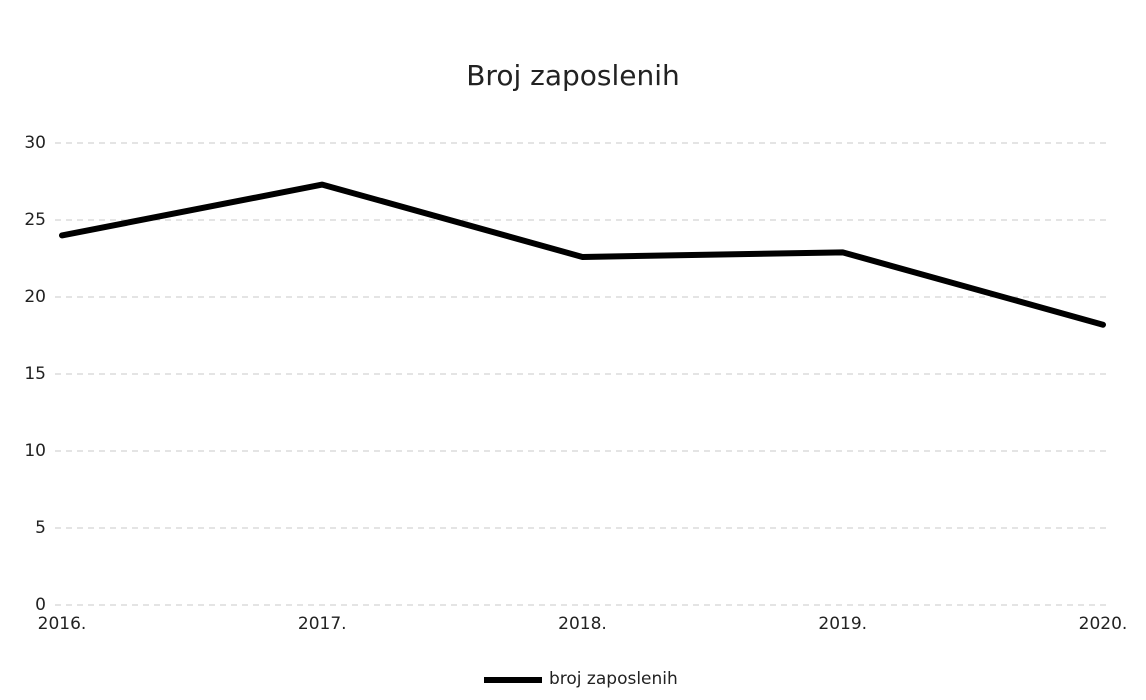 The image size is (1146, 700). What do you see at coordinates (582, 624) in the screenshot?
I see `x-tick-label: 2018.` at bounding box center [582, 624].